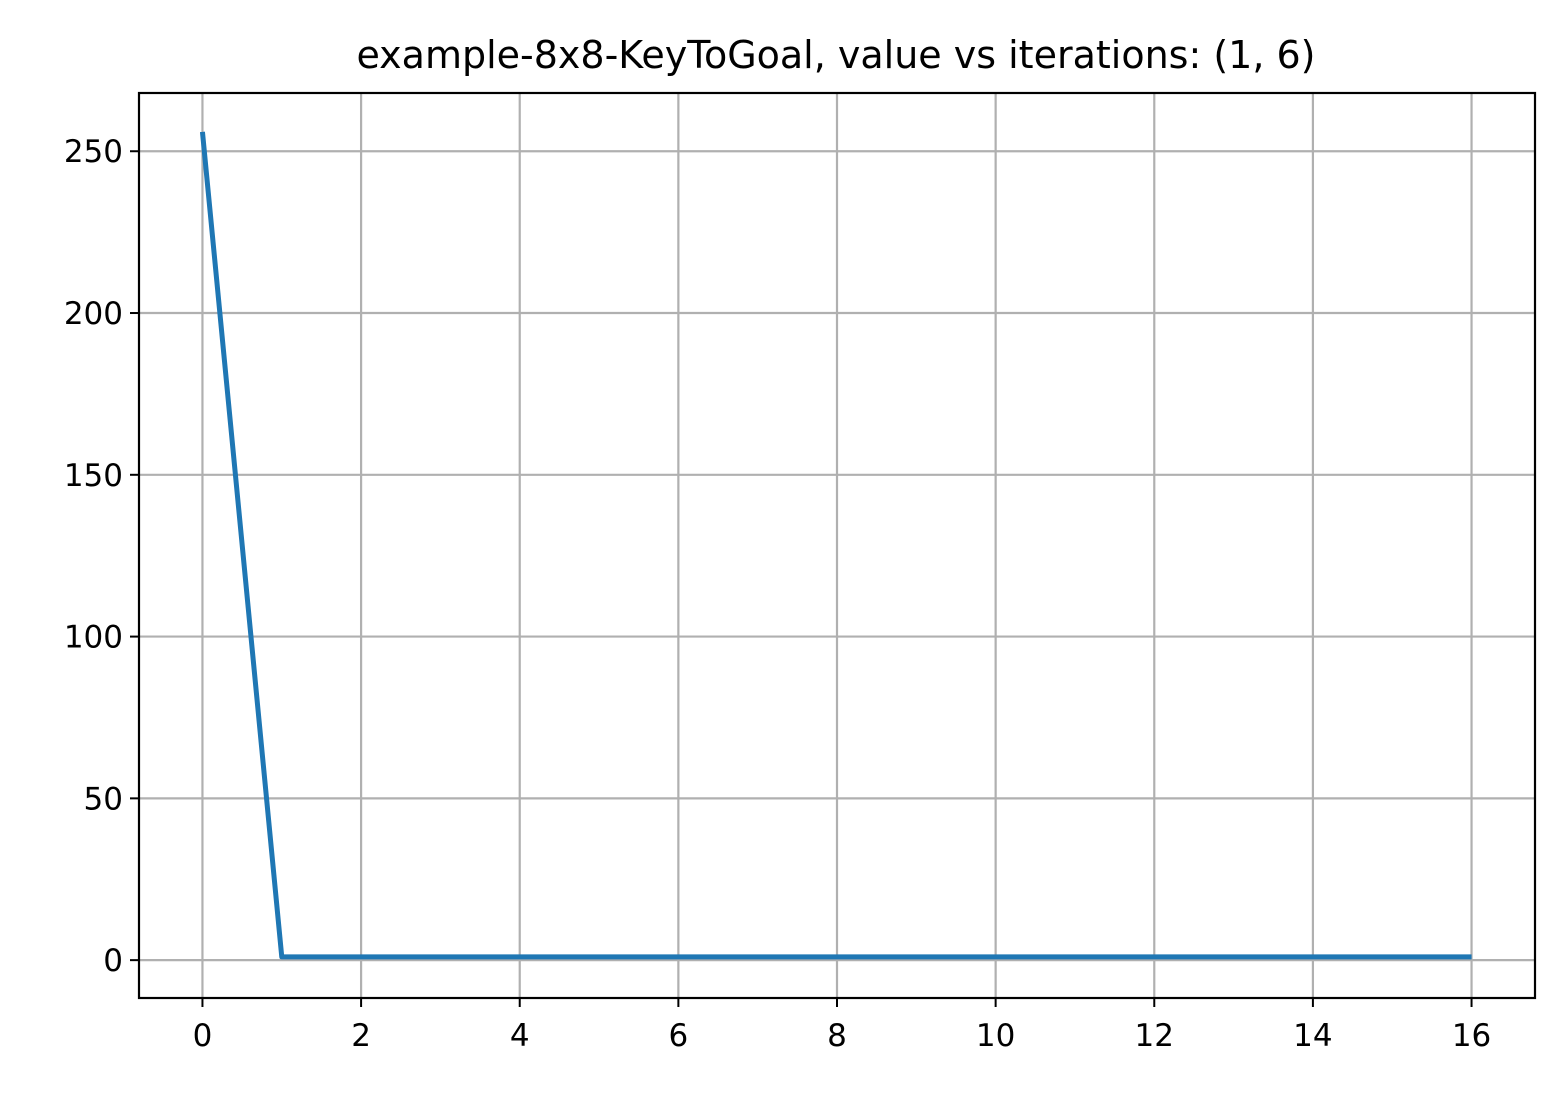  Describe the element at coordinates (837, 1036) in the screenshot. I see `x-tick-label: 8` at that location.